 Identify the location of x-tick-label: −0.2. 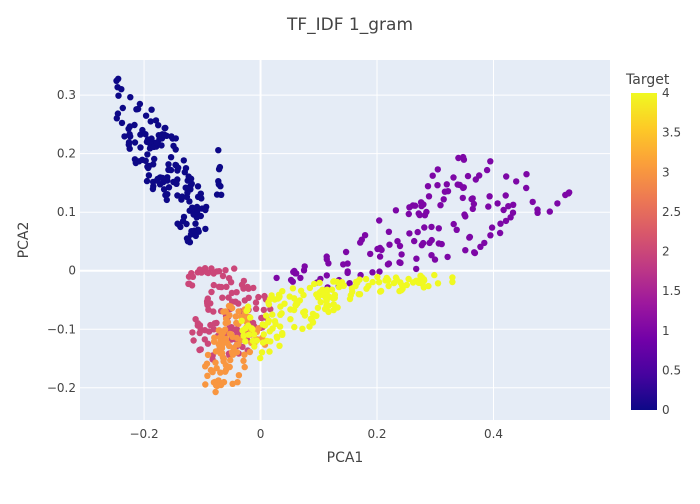
(143, 434).